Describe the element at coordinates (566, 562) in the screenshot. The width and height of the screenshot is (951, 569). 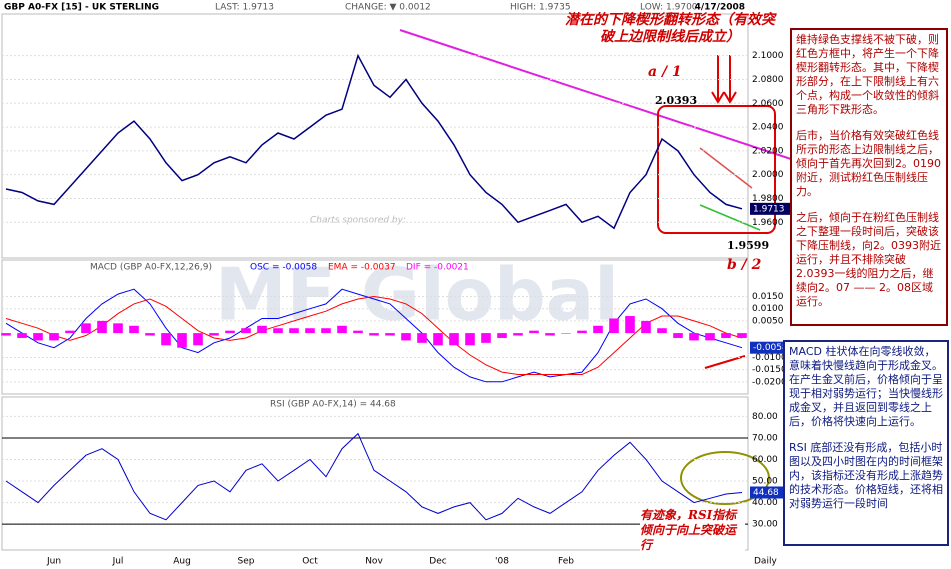
I see `x-tick-label: Feb` at that location.